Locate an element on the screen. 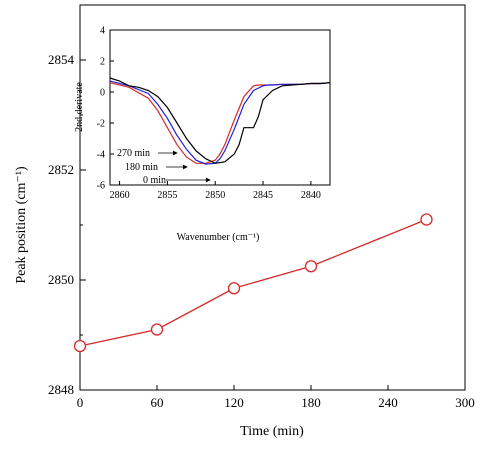  inset-series-line is located at coordinates (220, 120).